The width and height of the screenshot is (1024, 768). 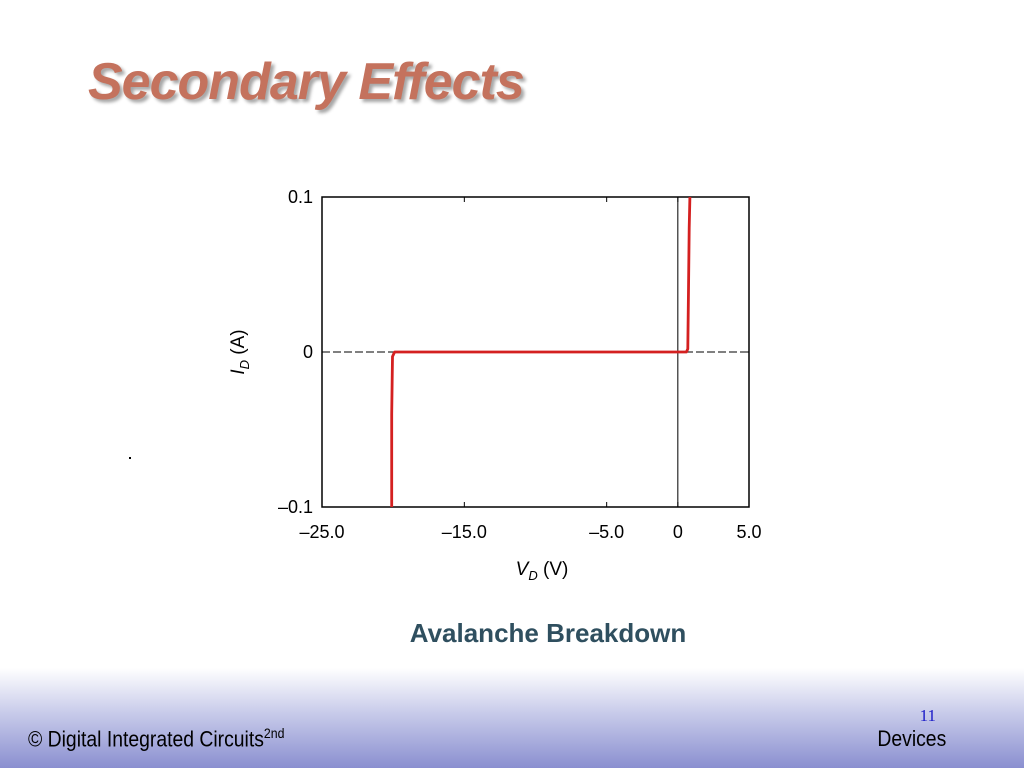 I want to click on y-tick-label: 0.1, so click(x=300, y=197).